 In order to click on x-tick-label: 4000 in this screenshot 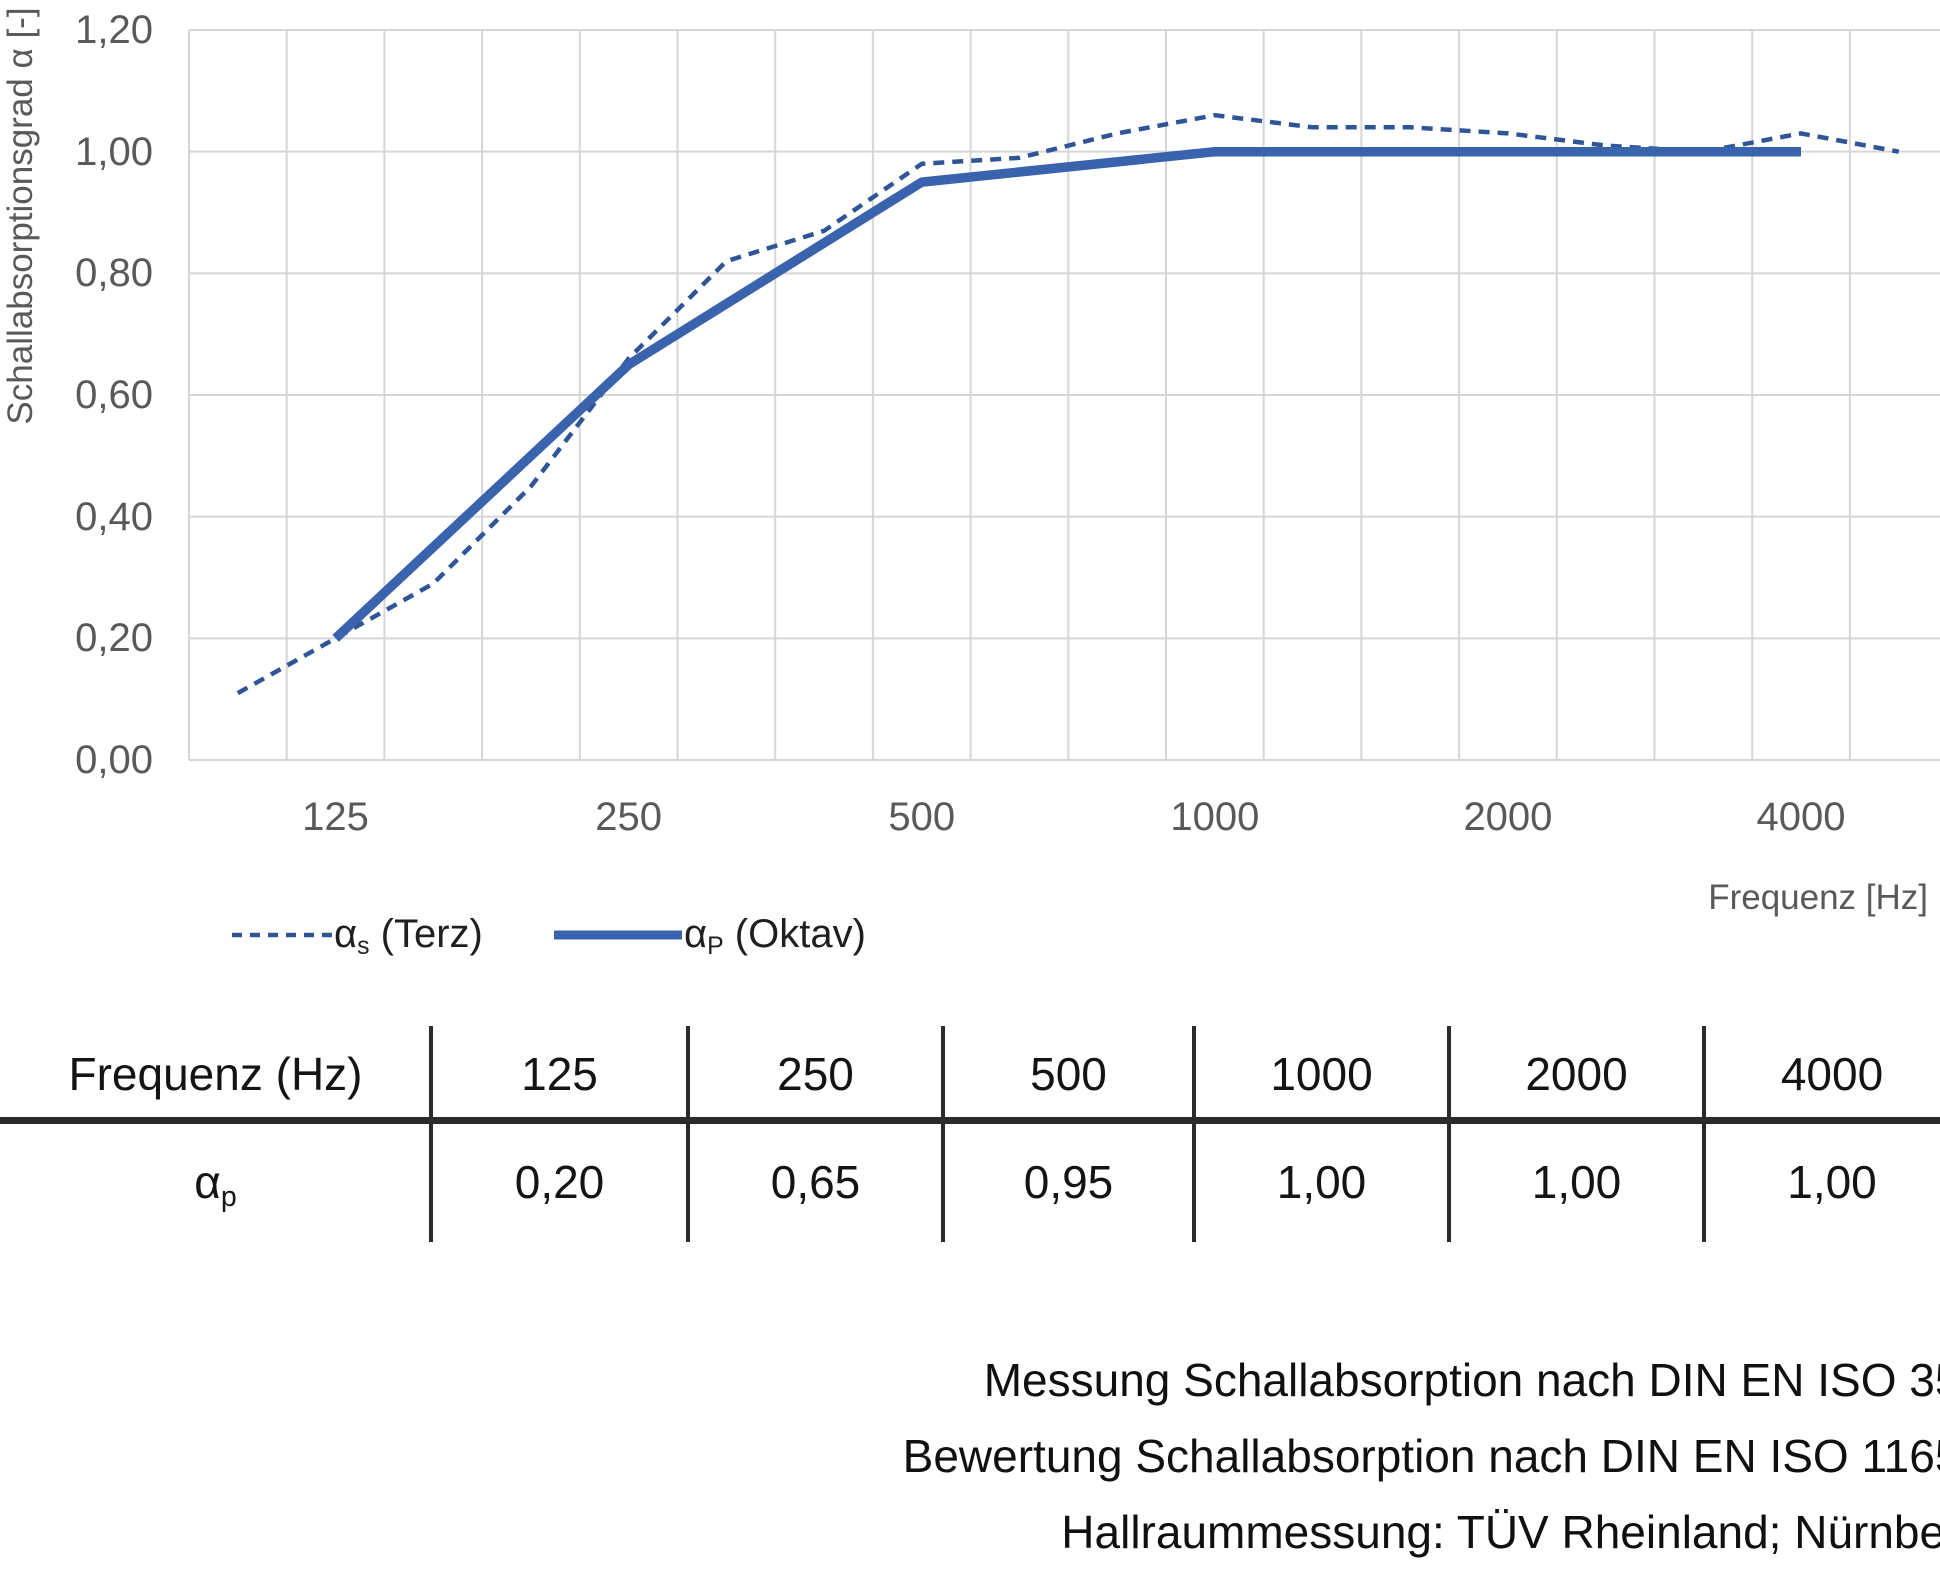, I will do `click(1801, 817)`.